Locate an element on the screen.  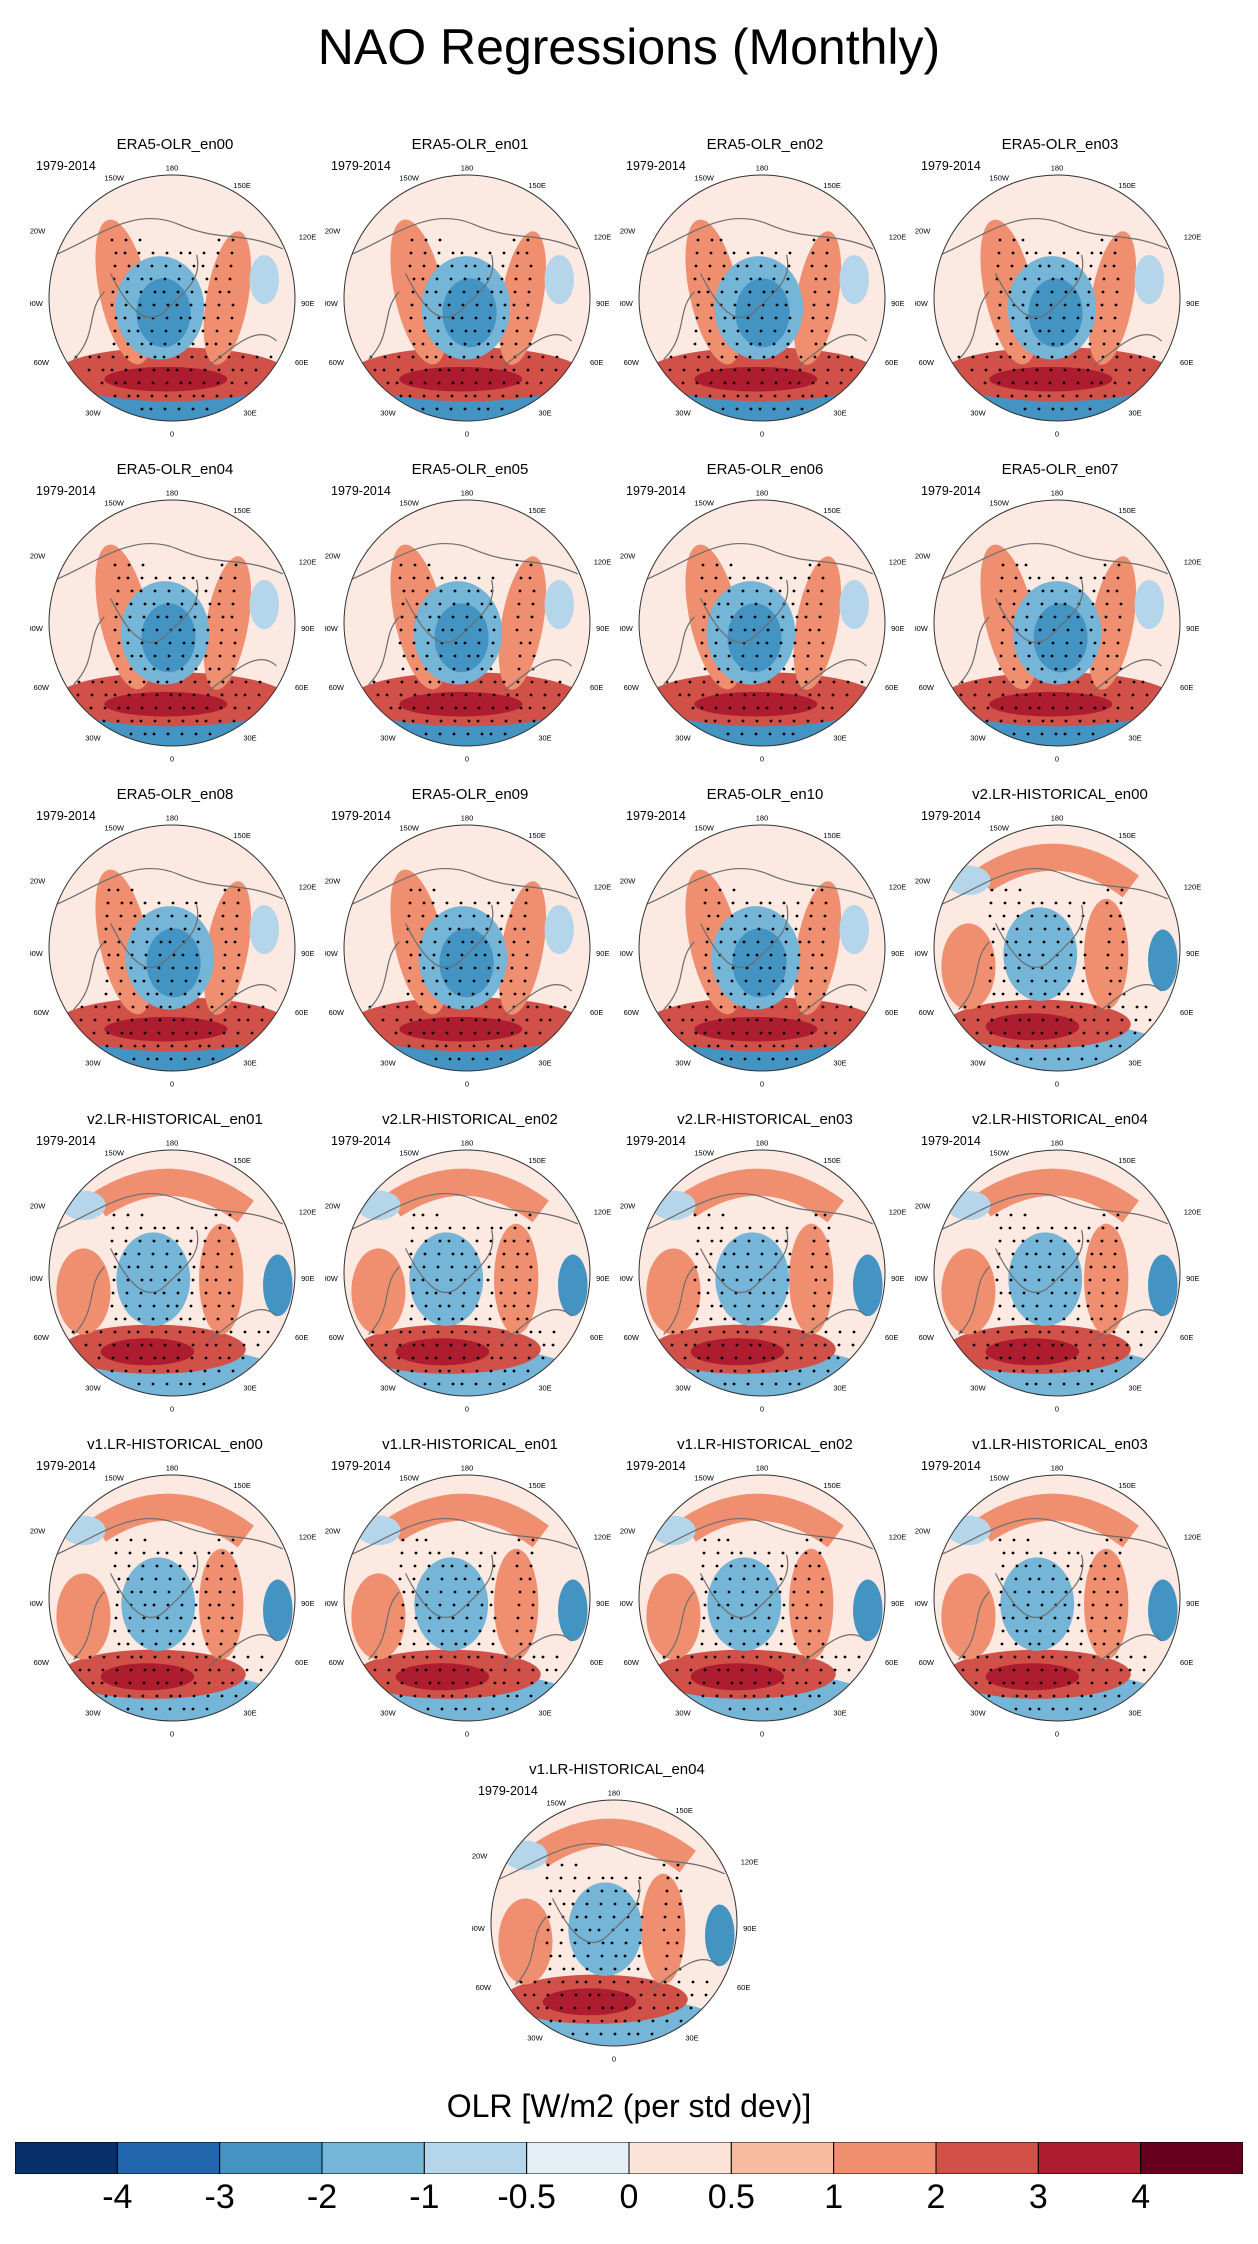
colorbar is located at coordinates (629, 2158).